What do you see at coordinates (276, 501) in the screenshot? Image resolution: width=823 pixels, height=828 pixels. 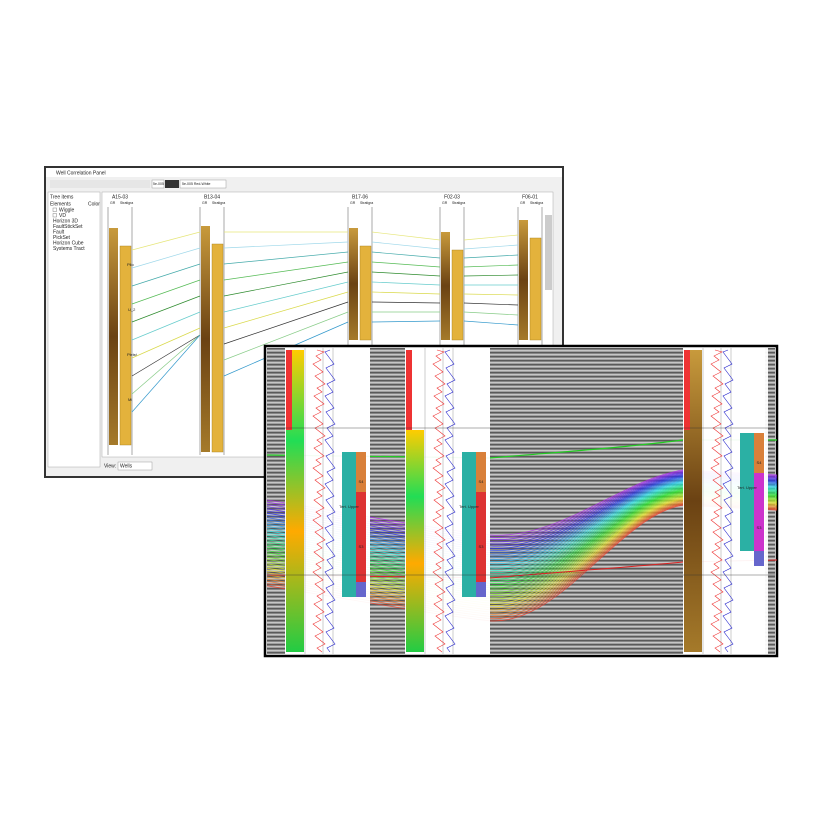 I see `seismic-section` at bounding box center [276, 501].